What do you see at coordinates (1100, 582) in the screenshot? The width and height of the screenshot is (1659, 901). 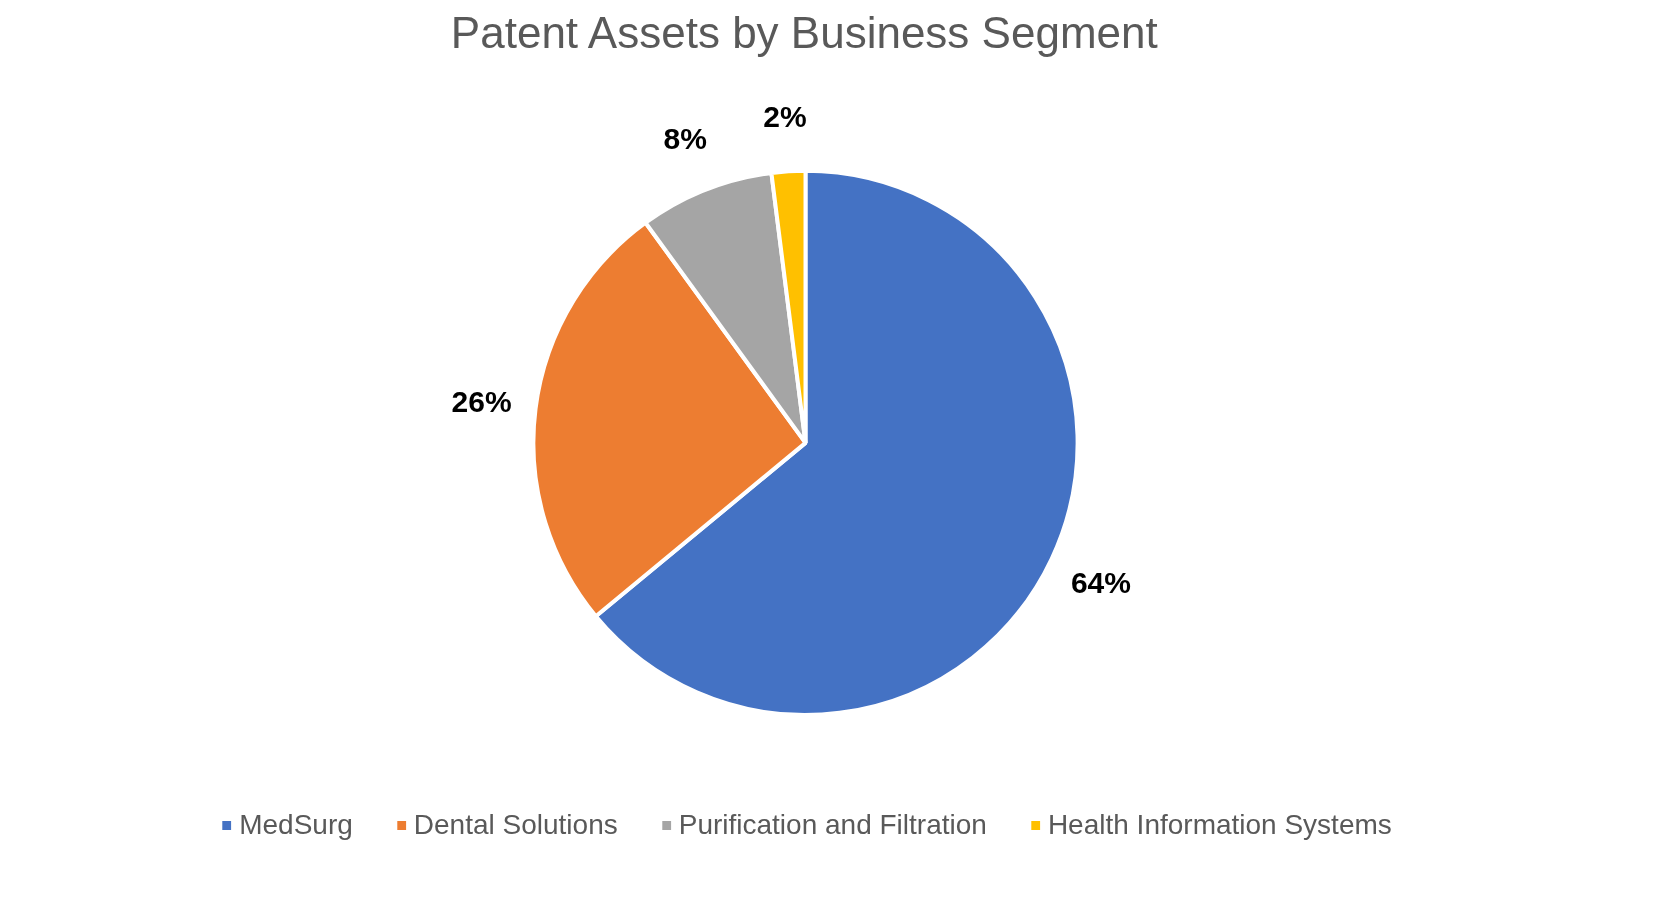 I see `data-label: 64%` at bounding box center [1100, 582].